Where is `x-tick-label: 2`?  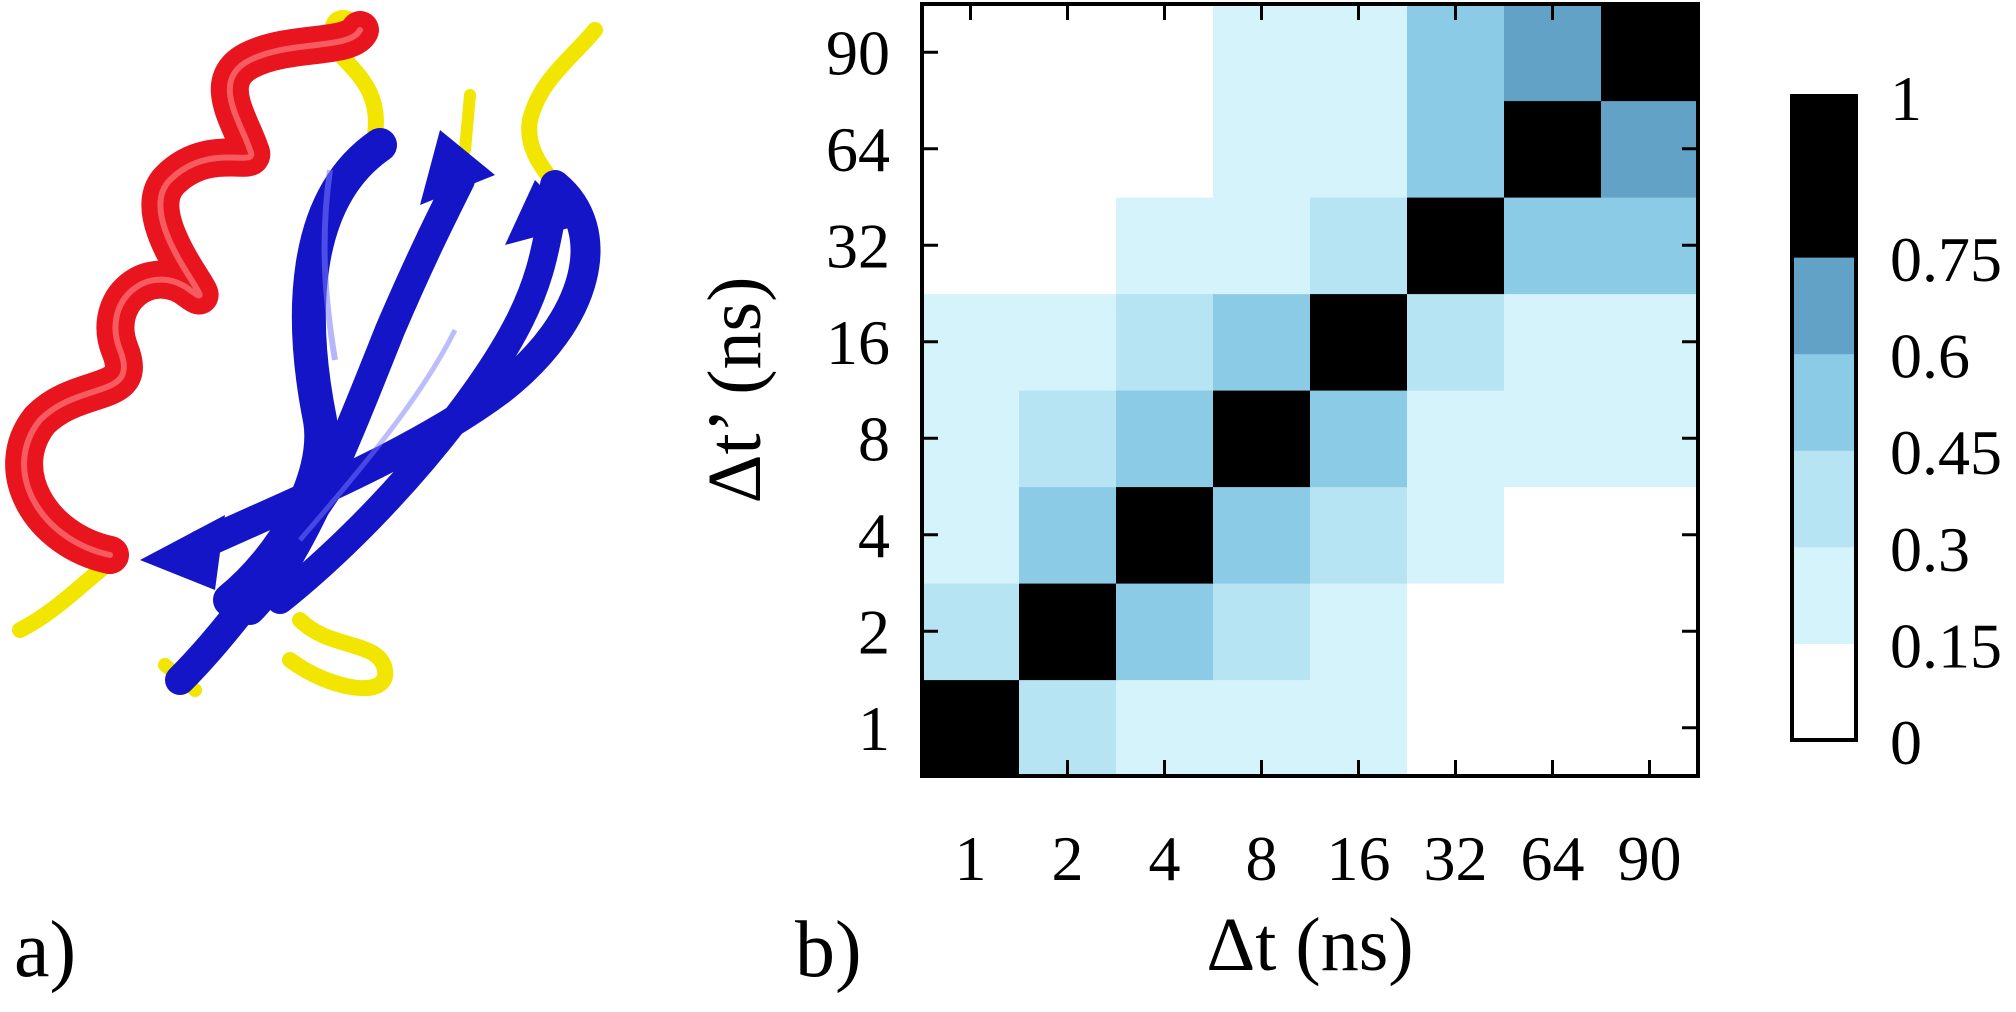
x-tick-label: 2 is located at coordinates (1068, 858).